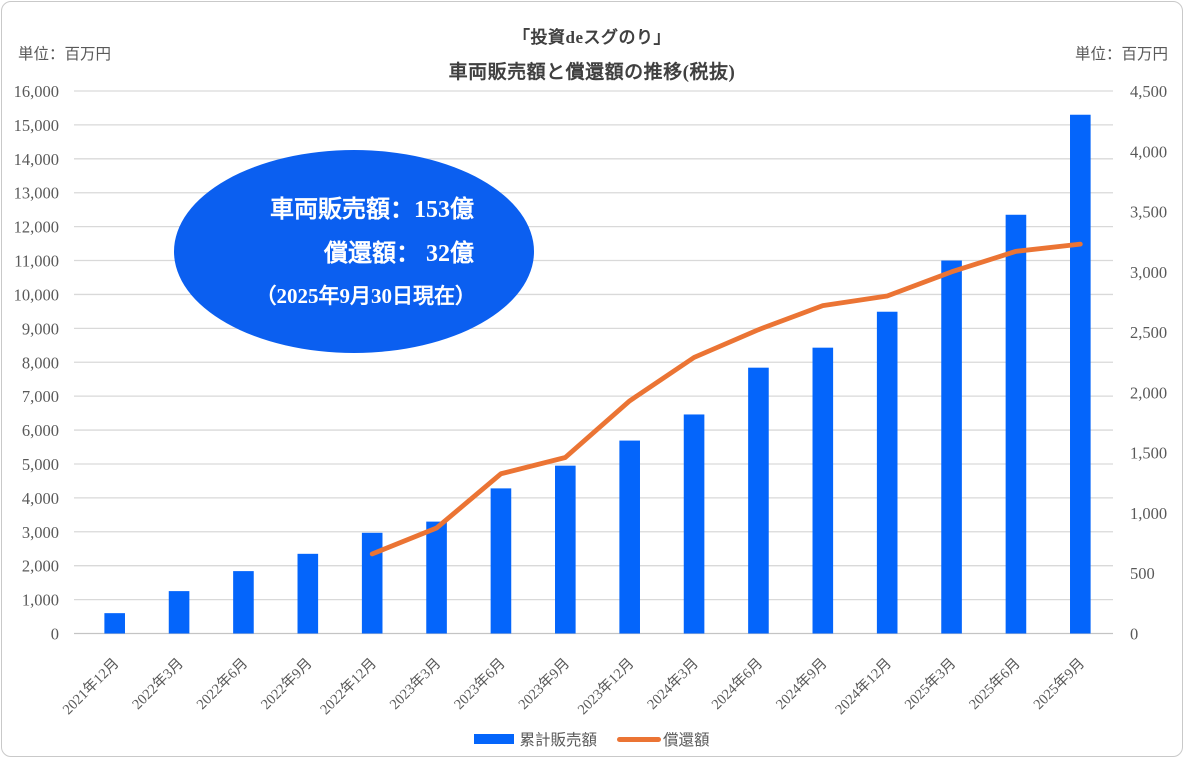  Describe the element at coordinates (686, 740) in the screenshot. I see `legend-label-redemption: 償還額` at that location.